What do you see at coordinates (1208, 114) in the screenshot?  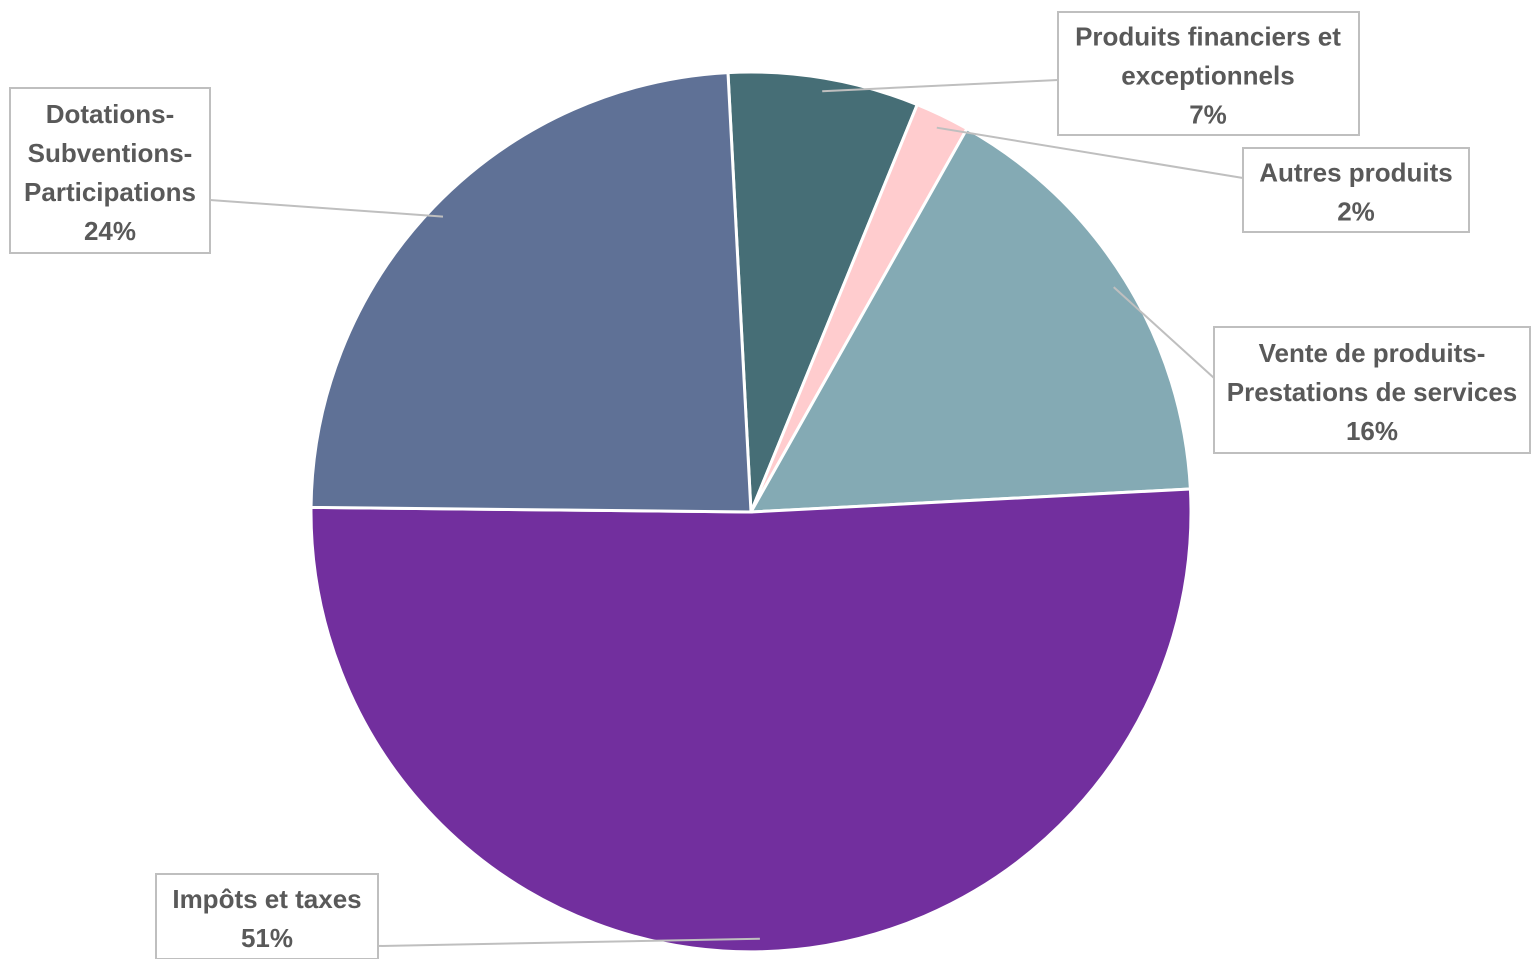 I see `data-label-percent: 7%` at bounding box center [1208, 114].